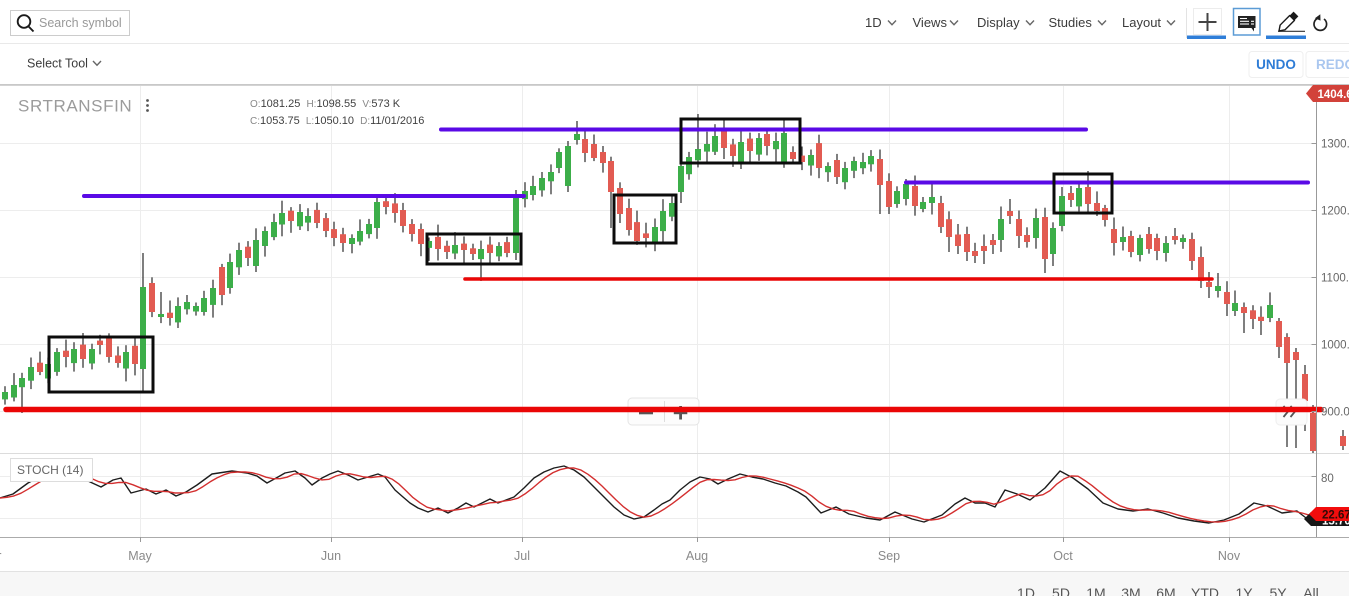 The image size is (1349, 596). Describe the element at coordinates (930, 22) in the screenshot. I see `svg-text: Views` at that location.